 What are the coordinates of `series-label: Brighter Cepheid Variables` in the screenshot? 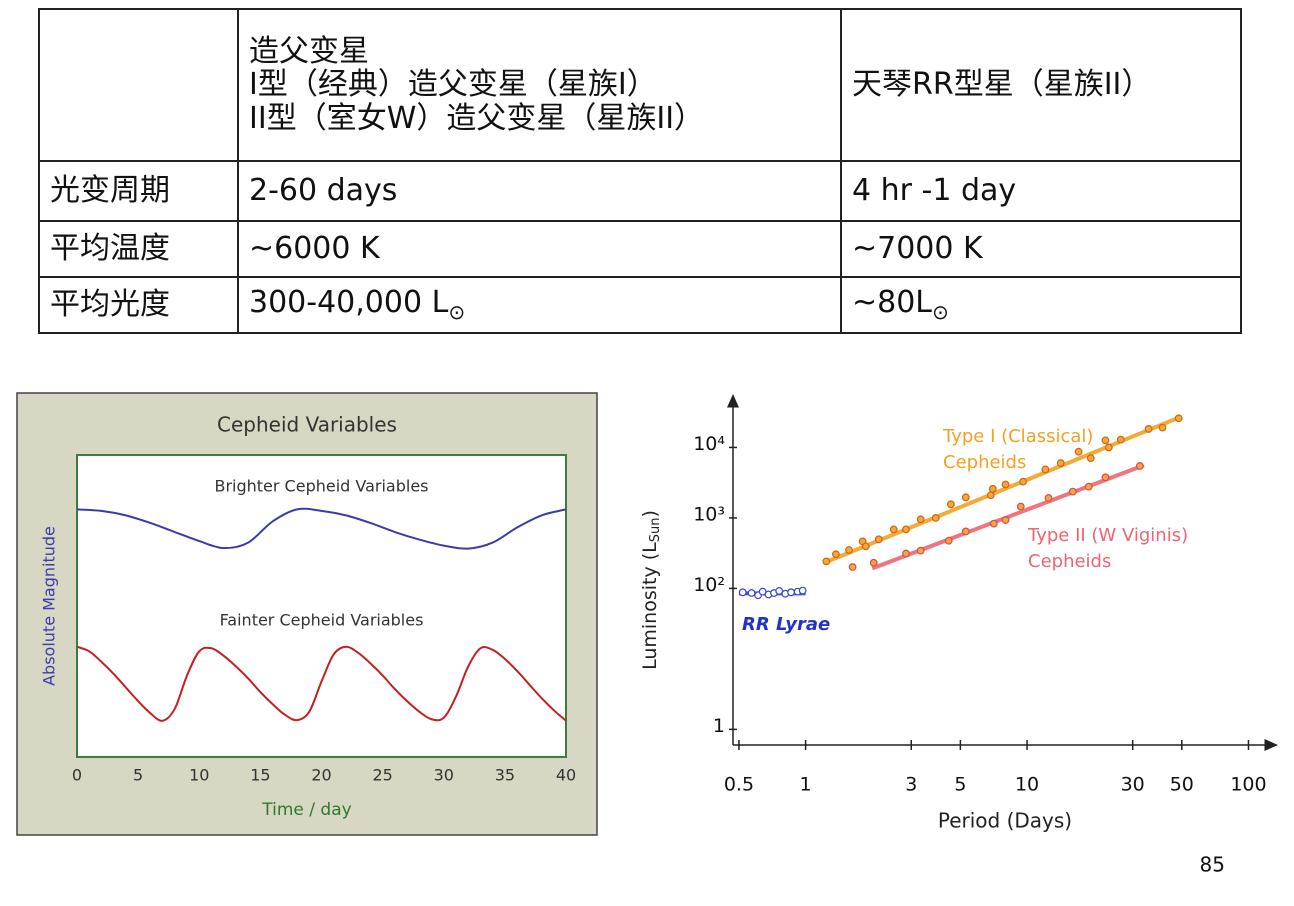 It's located at (321, 486).